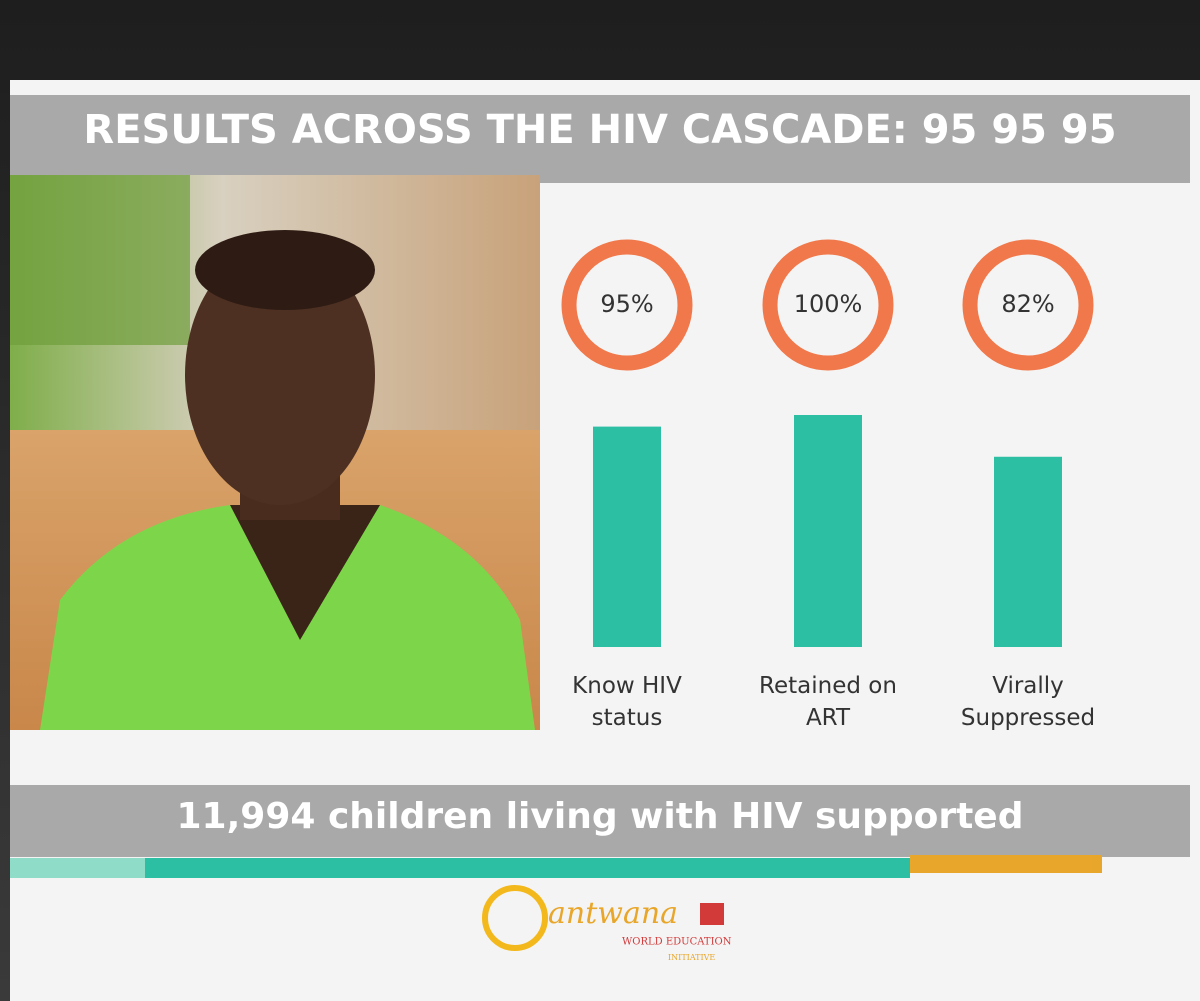 The image size is (1200, 1001). I want to click on logo: antwana WORLD EDUCATION INITIATIVE, so click(607, 923).